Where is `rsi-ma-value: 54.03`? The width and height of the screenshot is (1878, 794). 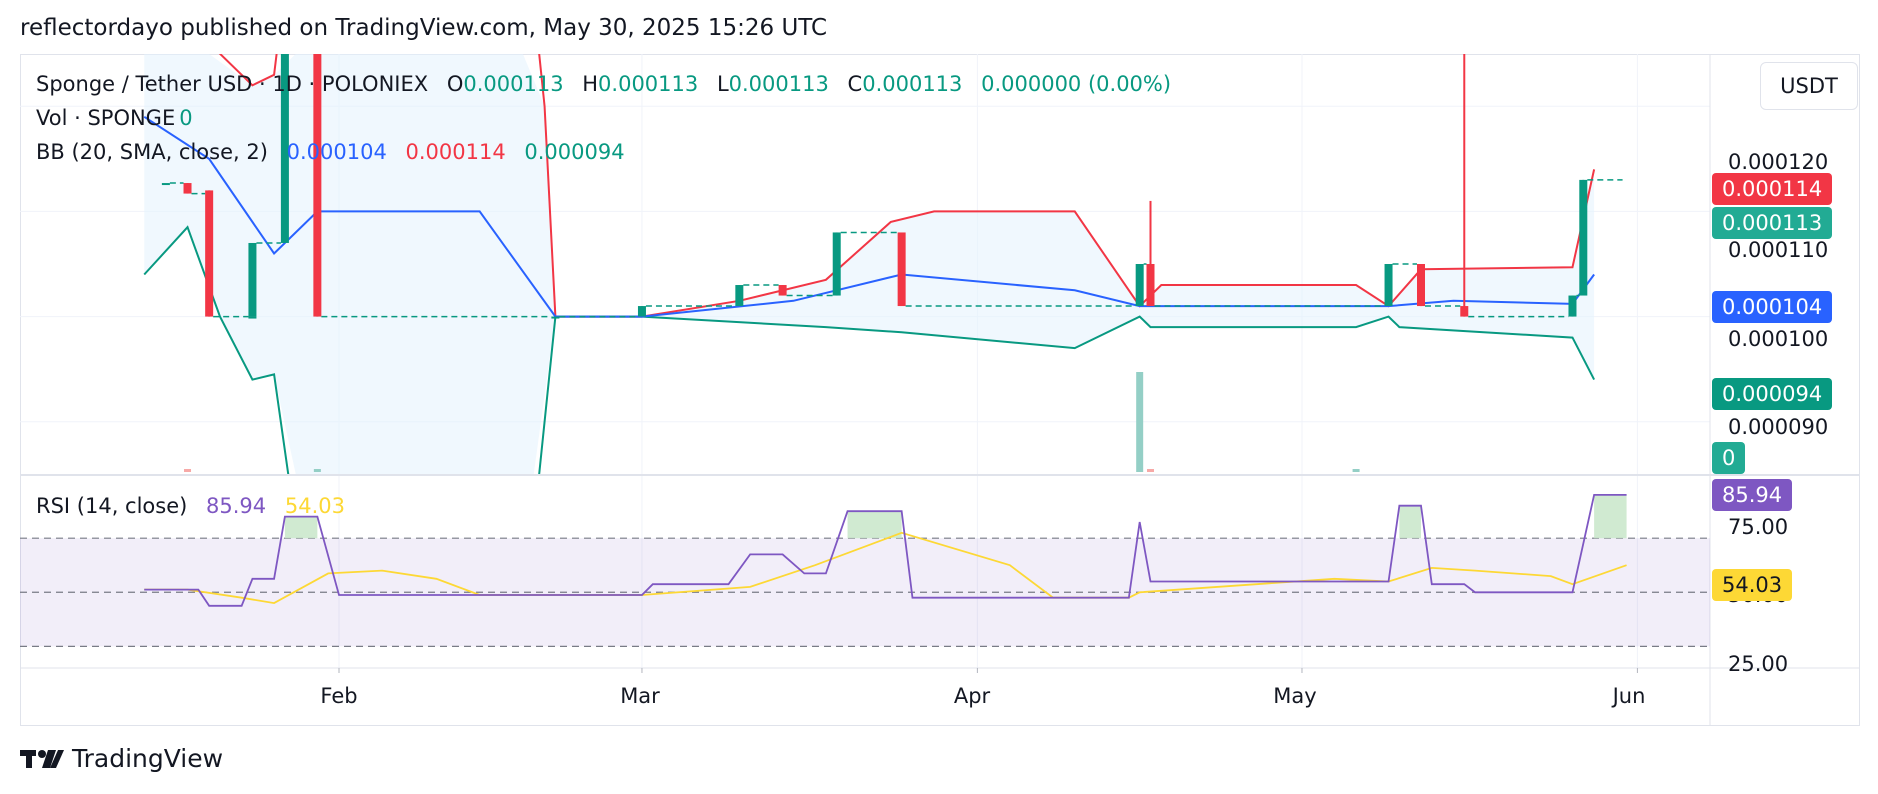
rsi-ma-value: 54.03 is located at coordinates (314, 506).